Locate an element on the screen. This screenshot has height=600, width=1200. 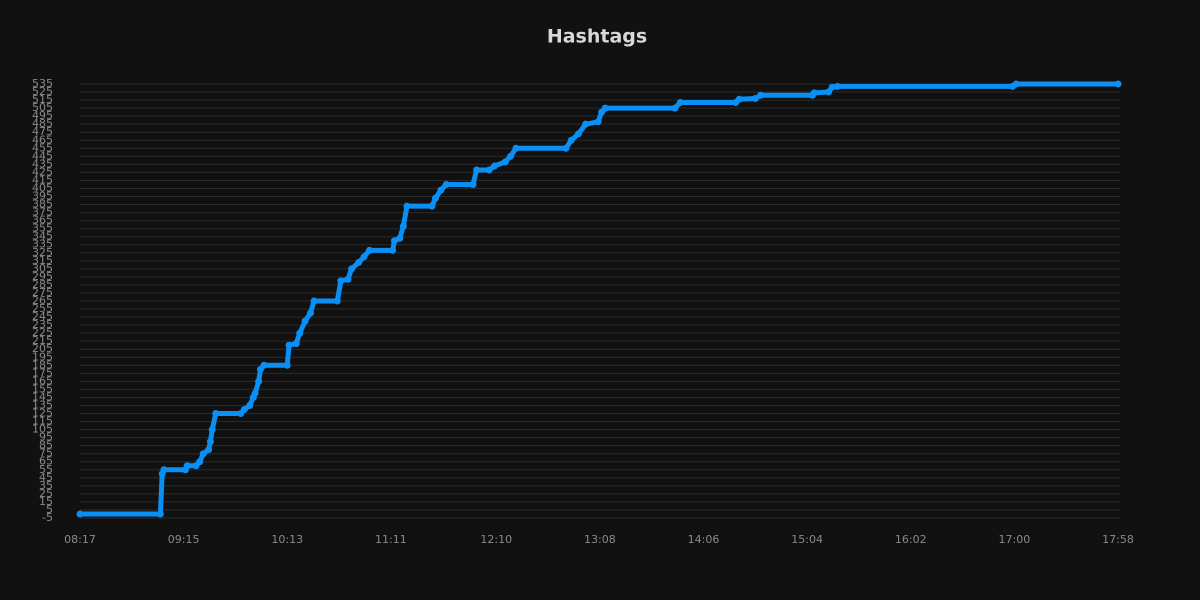
x-tick-label: 12:10 is located at coordinates (496, 539).